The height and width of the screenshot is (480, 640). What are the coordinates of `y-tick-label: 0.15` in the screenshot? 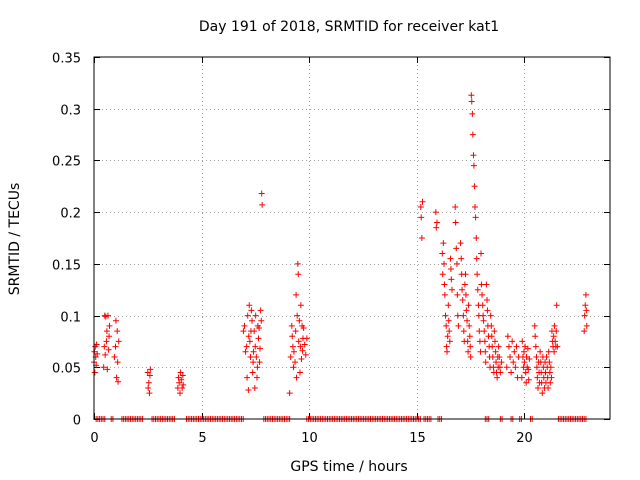 It's located at (66, 266).